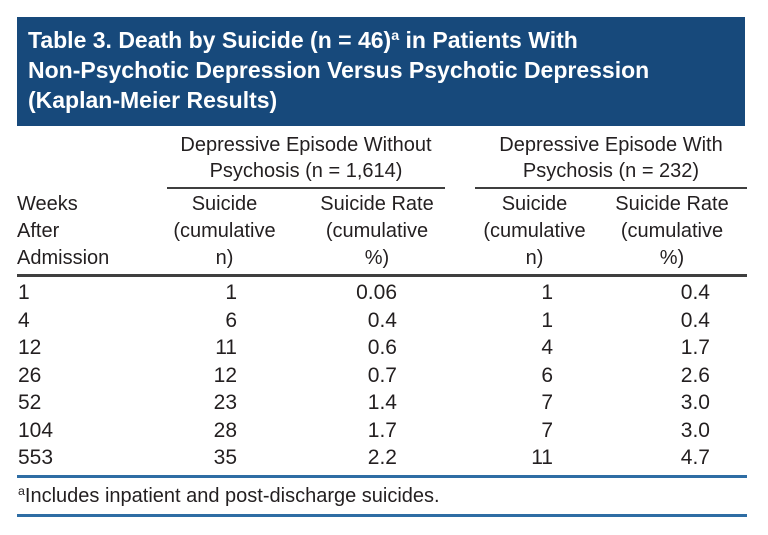  I want to click on cell-suicide-rate-without: 0.4, so click(382, 320).